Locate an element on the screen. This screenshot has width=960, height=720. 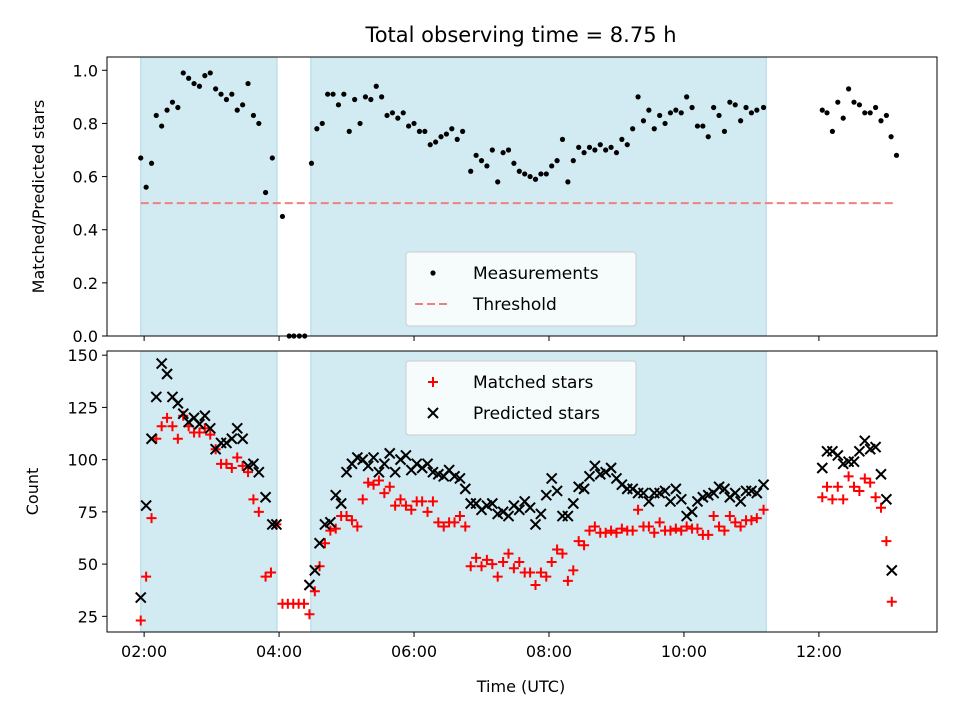
y-tick-label: 1.0 is located at coordinates (85, 70).